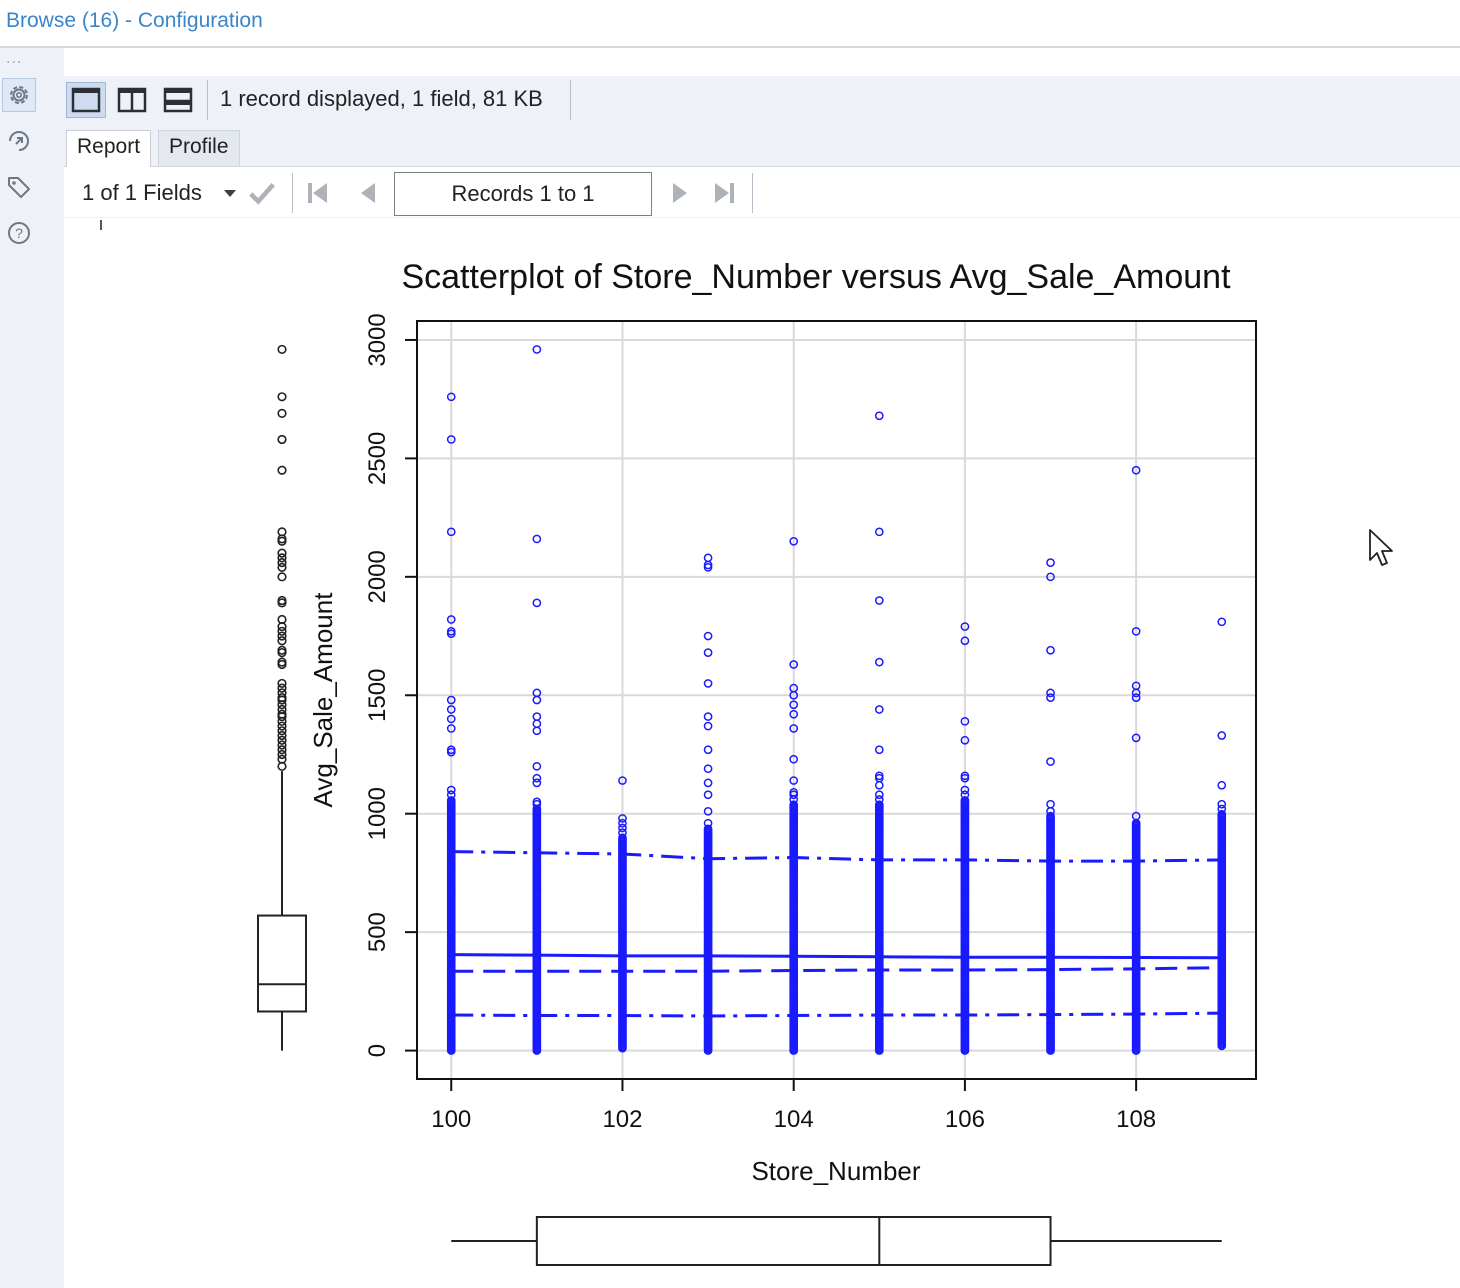  Describe the element at coordinates (132, 100) in the screenshot. I see `split-vertical-icon` at that location.